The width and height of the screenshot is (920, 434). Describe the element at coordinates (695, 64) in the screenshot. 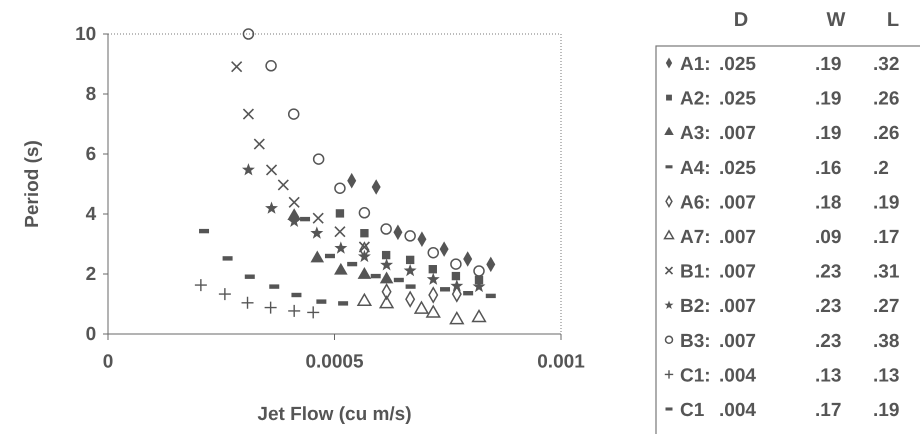

I see `legend-label: A1:` at that location.